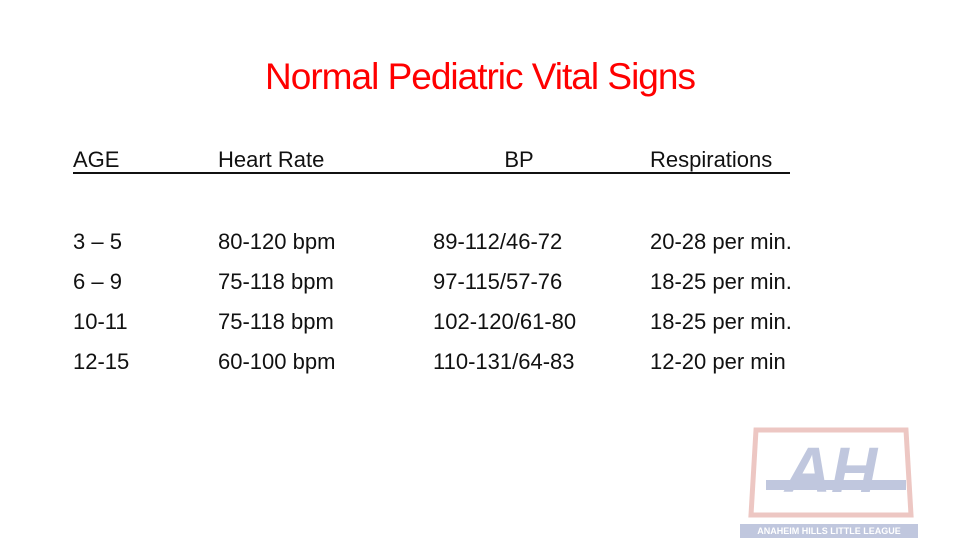  I want to click on table-cell: 60-100 bpm, so click(277, 361).